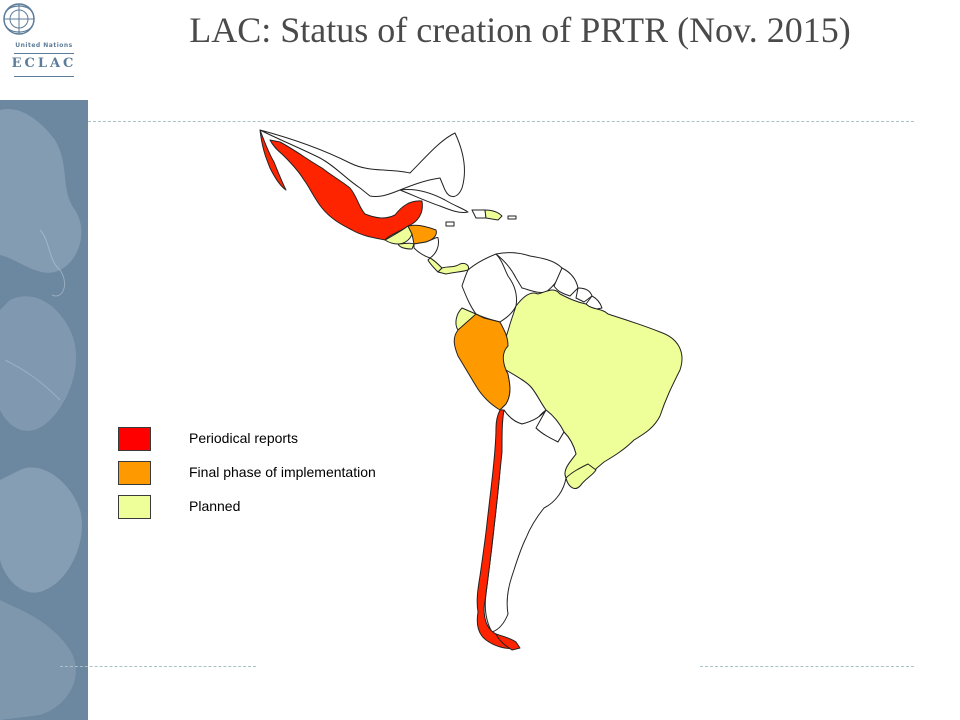 The width and height of the screenshot is (960, 720). What do you see at coordinates (44, 53) in the screenshot?
I see `logo-rule-top` at bounding box center [44, 53].